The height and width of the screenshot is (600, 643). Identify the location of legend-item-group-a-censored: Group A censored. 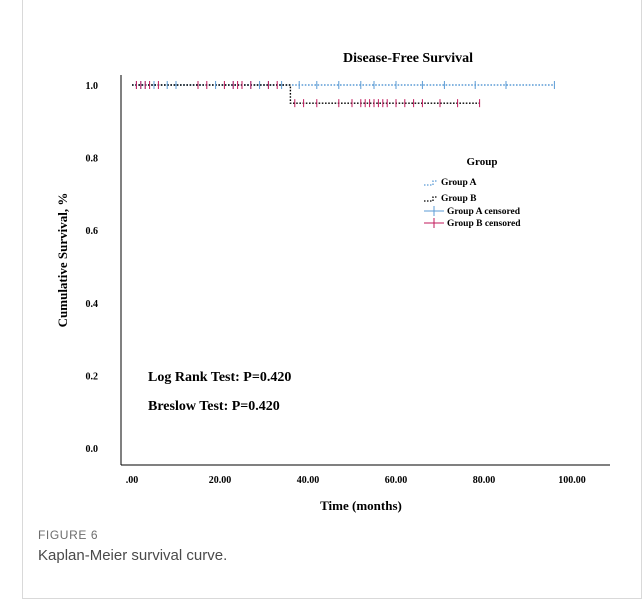
(472, 211).